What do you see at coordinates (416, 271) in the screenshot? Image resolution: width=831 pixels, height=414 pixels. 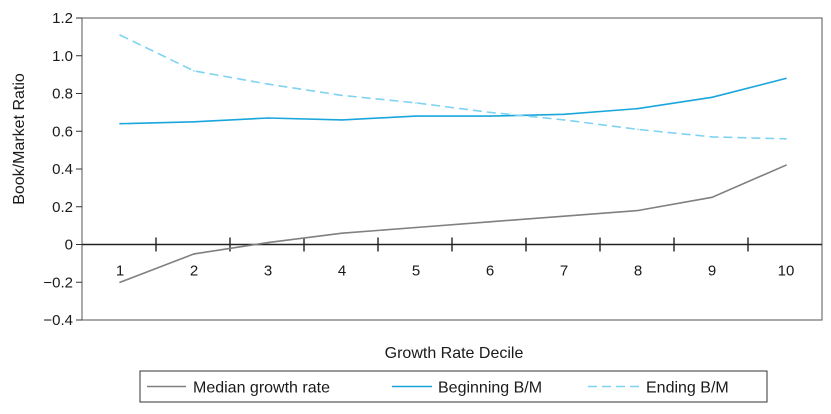 I see `x-tick-label: 5` at bounding box center [416, 271].